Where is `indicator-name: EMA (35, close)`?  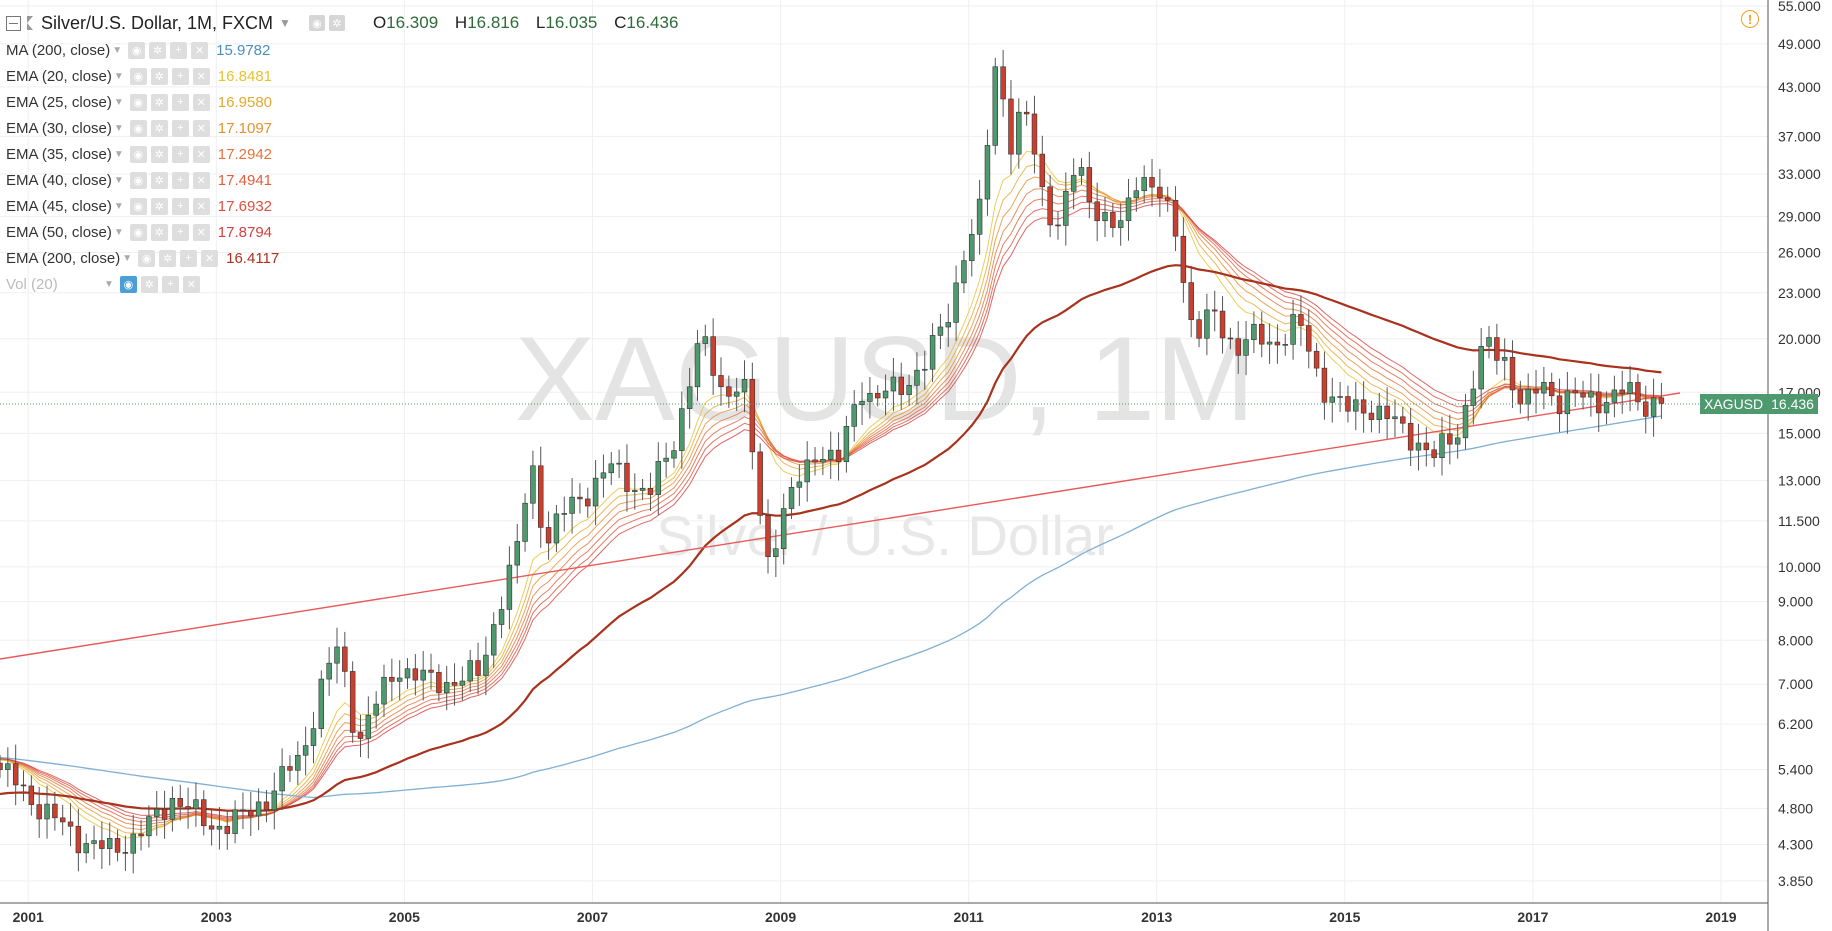
indicator-name: EMA (35, close) is located at coordinates (59, 154).